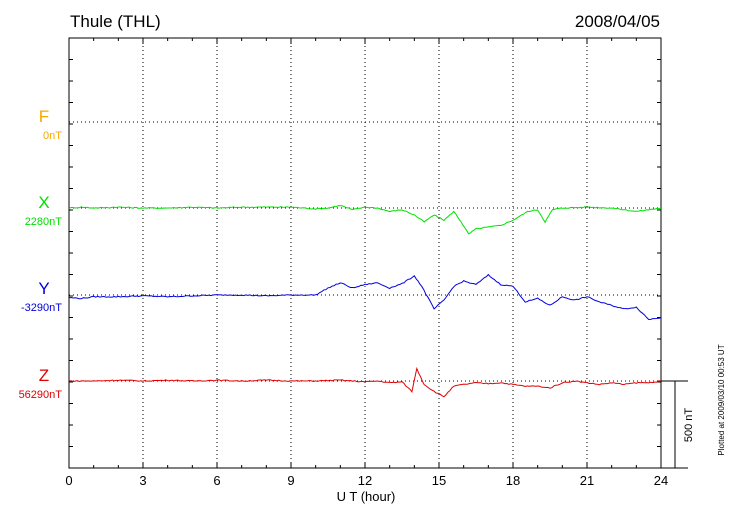 The width and height of the screenshot is (730, 520). I want to click on station-title: Thule (THL), so click(115, 21).